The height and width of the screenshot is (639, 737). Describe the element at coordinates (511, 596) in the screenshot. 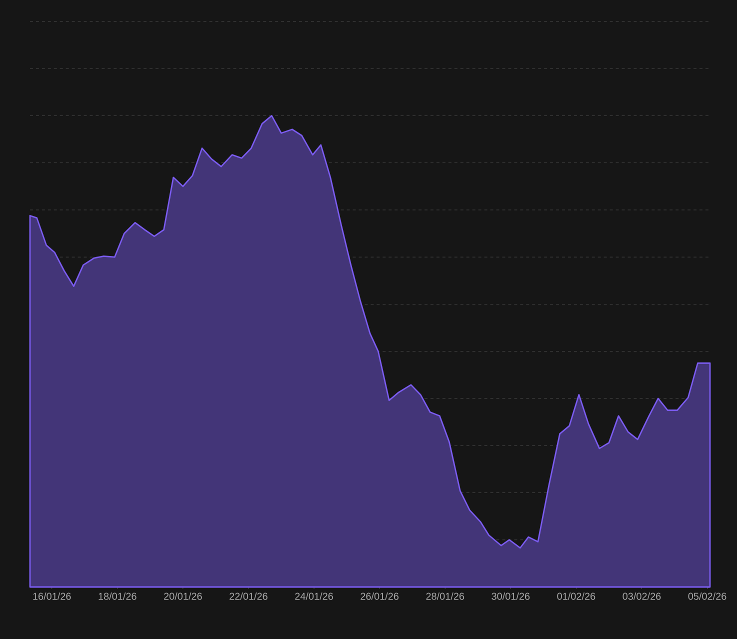

I see `x-tick-label: 30/01/26` at that location.